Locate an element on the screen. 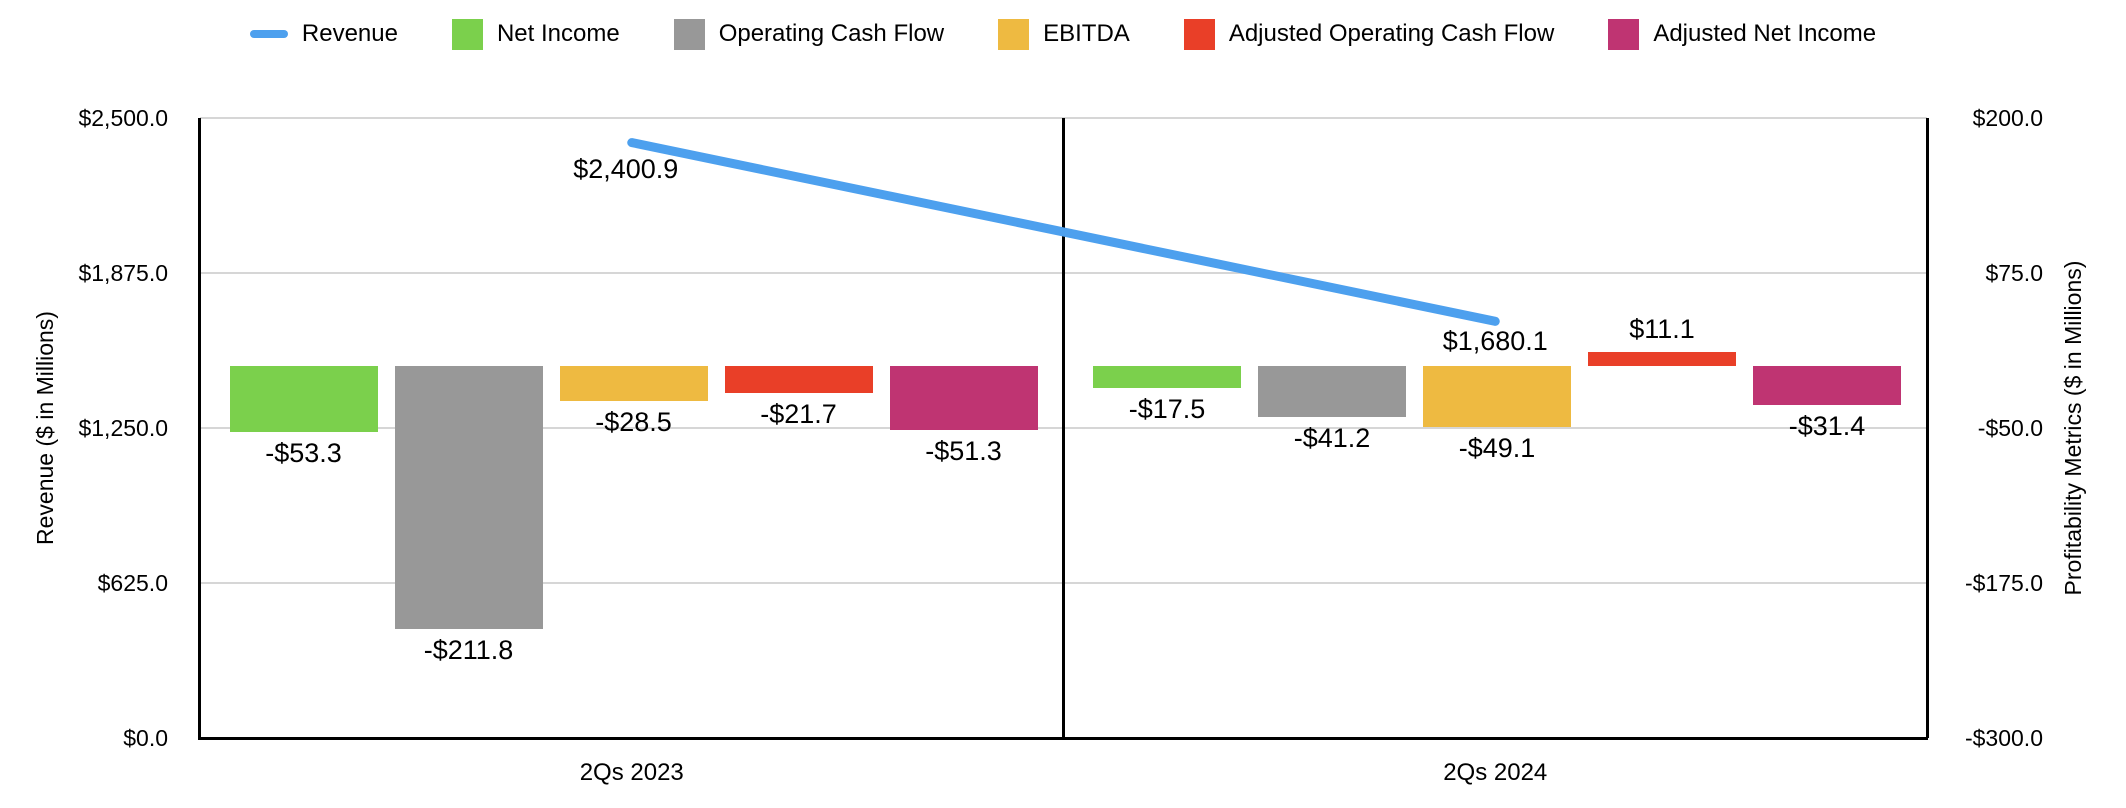 The height and width of the screenshot is (808, 2126). left-axis-tick-label: $0.0 is located at coordinates (145, 738).